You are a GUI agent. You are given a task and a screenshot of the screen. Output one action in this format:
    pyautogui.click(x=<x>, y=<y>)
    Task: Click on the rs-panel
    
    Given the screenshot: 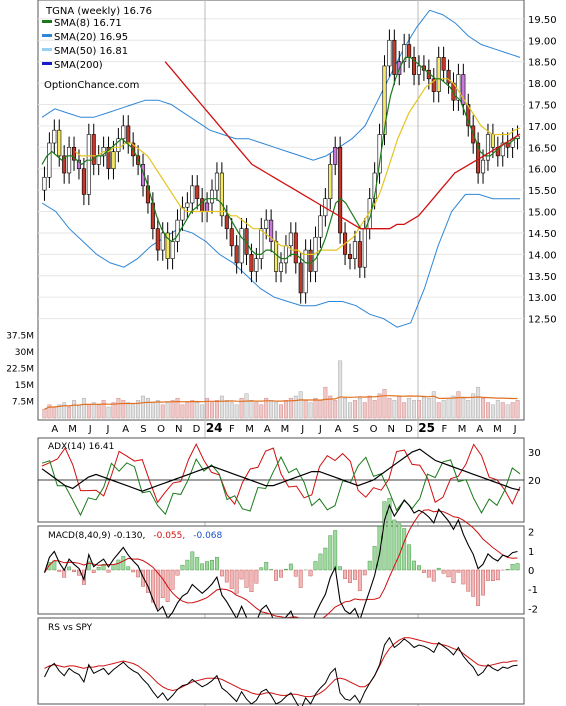 What is the action you would take?
    pyautogui.click(x=281, y=661)
    